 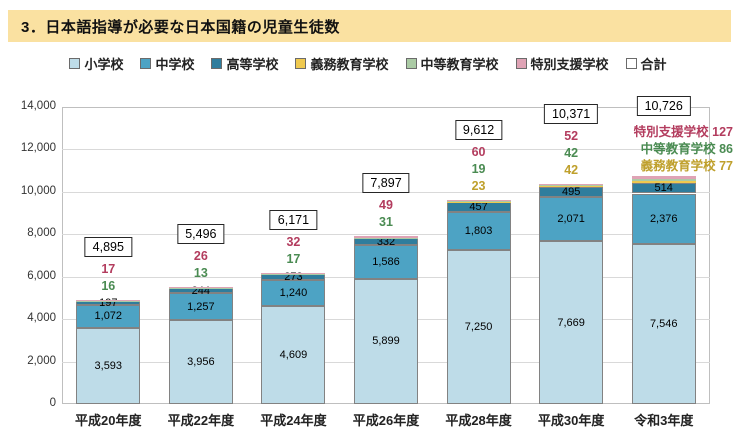 I want to click on legend-label: 小学校, so click(x=104, y=64).